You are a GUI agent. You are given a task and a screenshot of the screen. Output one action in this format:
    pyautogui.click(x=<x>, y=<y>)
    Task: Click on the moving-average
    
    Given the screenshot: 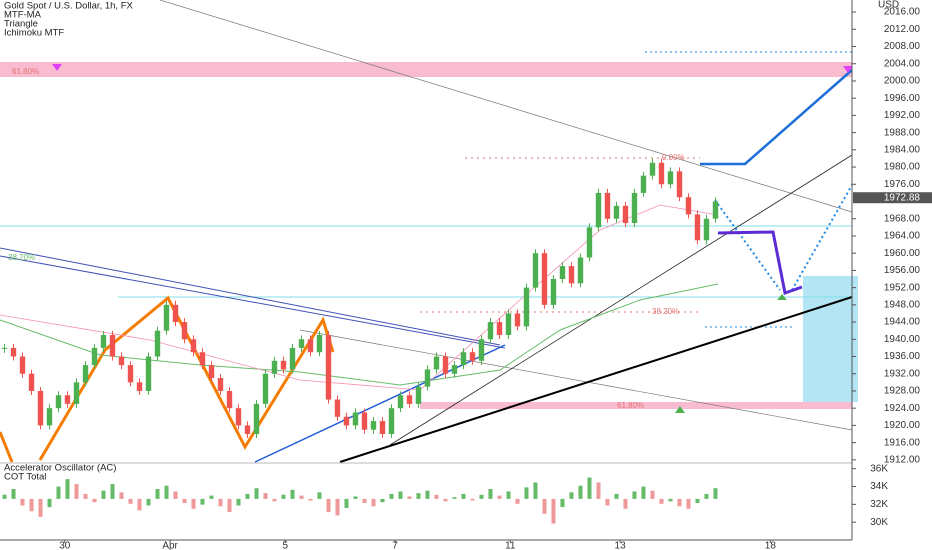 What is the action you would take?
    pyautogui.click(x=359, y=334)
    